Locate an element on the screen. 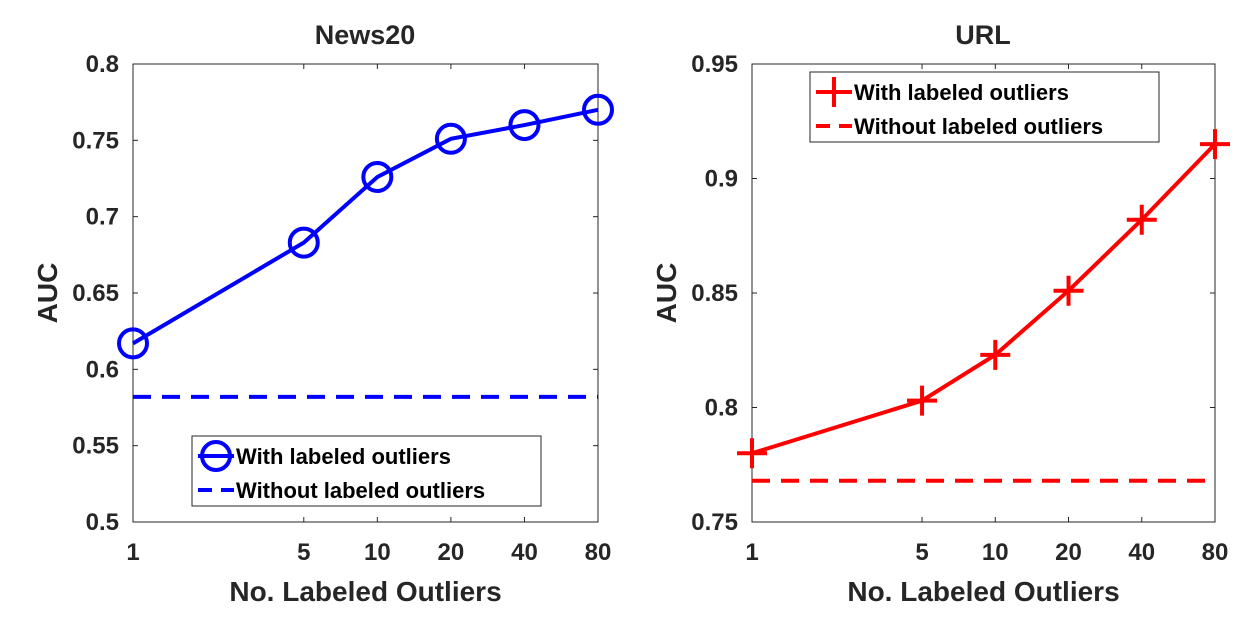 The height and width of the screenshot is (627, 1260). y-tick-label: 0.5 is located at coordinates (102, 522).